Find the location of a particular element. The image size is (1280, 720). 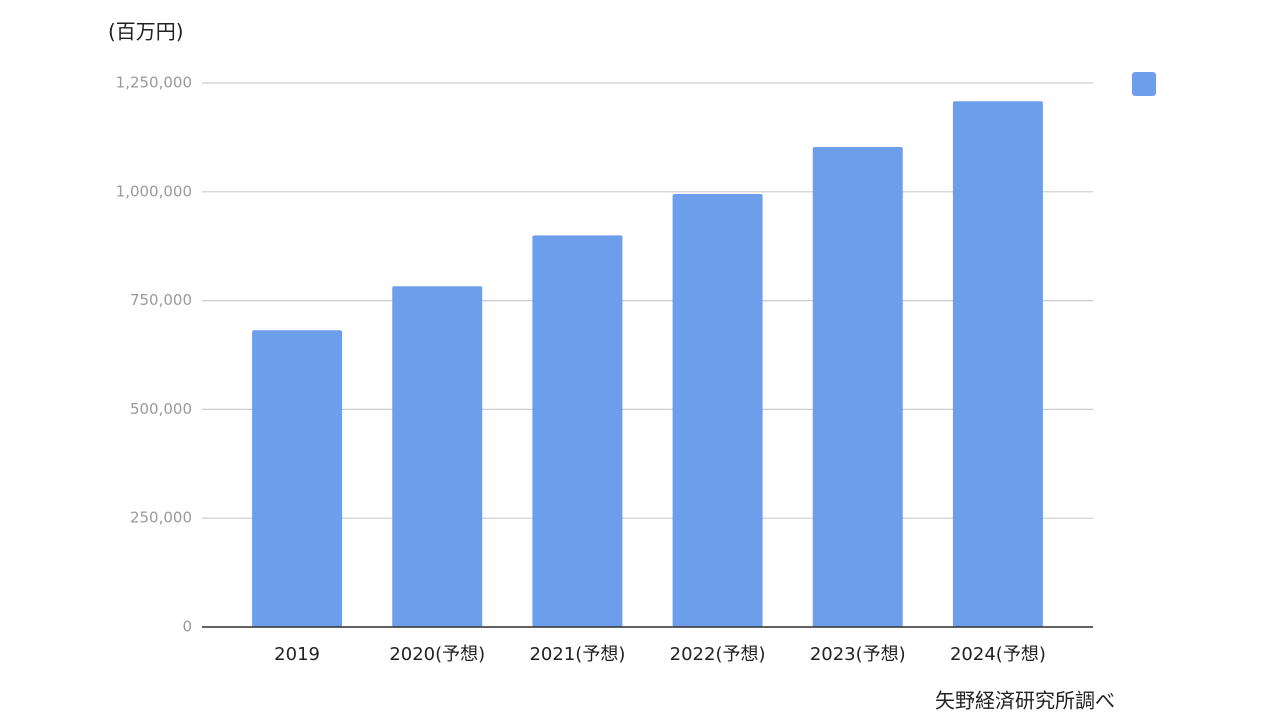

x-tick-label: 2024(予想) is located at coordinates (998, 654).